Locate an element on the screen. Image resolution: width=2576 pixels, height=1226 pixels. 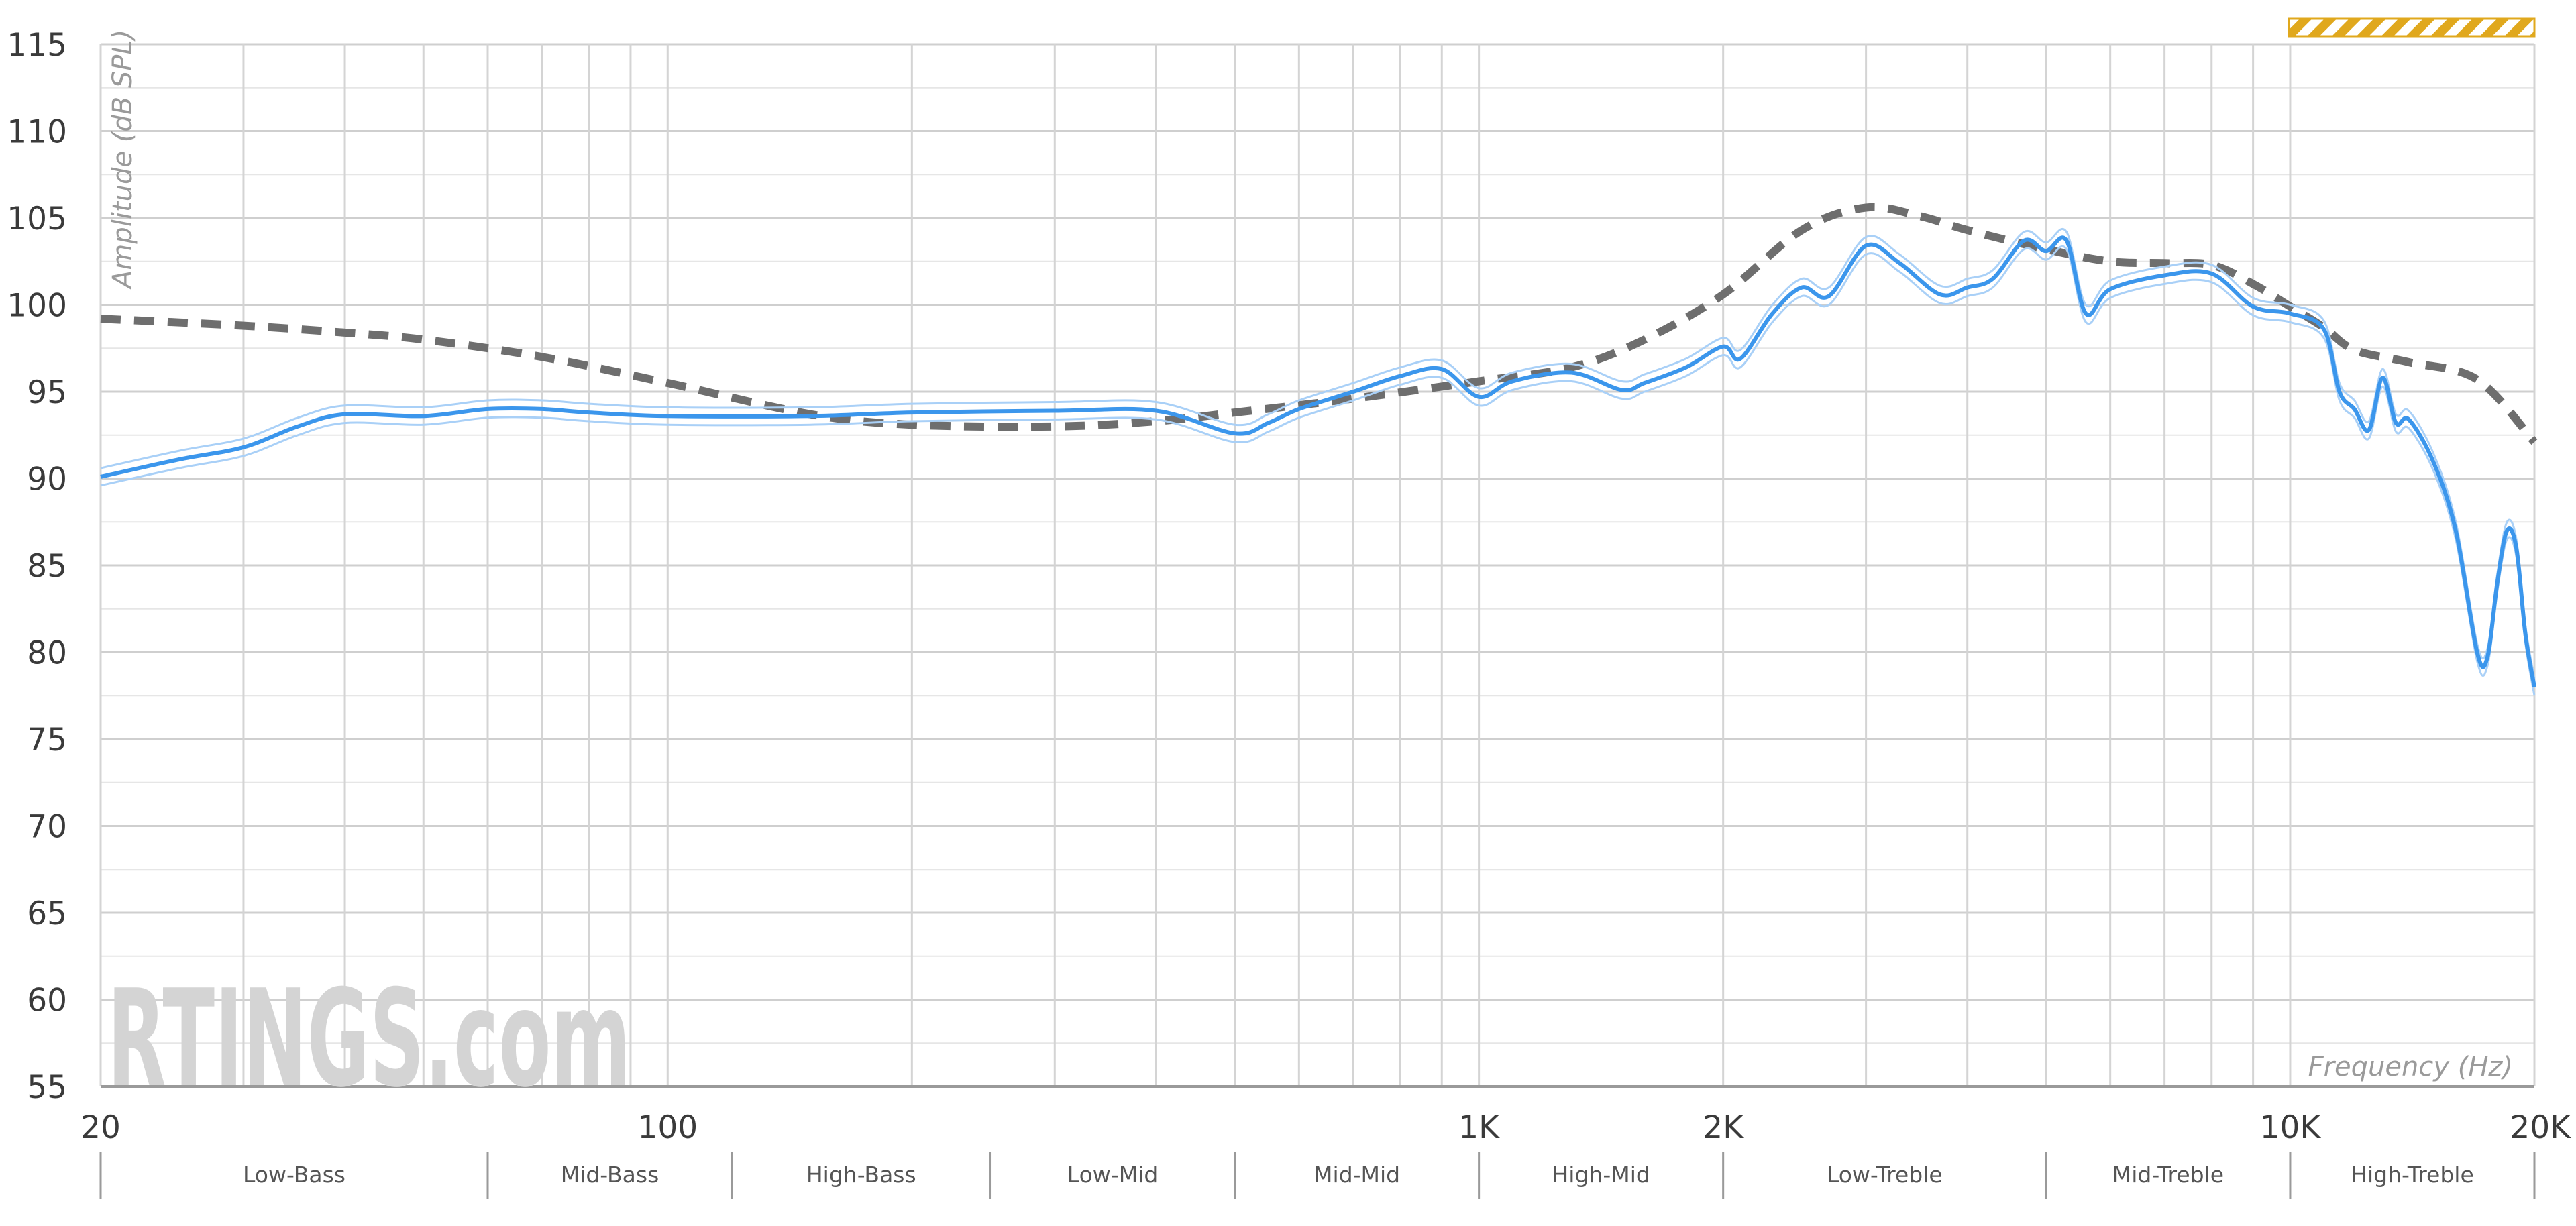
header-strip is located at coordinates (2412, 27).